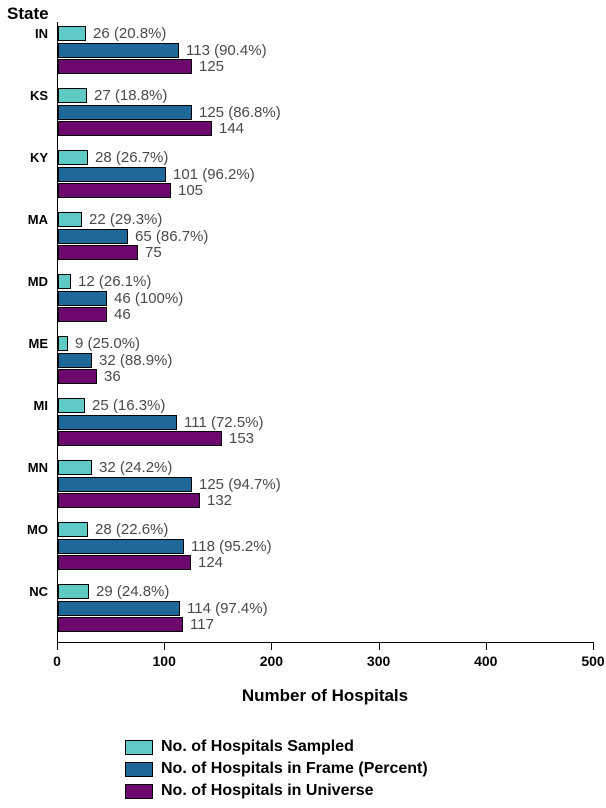 The width and height of the screenshot is (606, 808). Describe the element at coordinates (41, 33) in the screenshot. I see `category-label-in: IN` at that location.